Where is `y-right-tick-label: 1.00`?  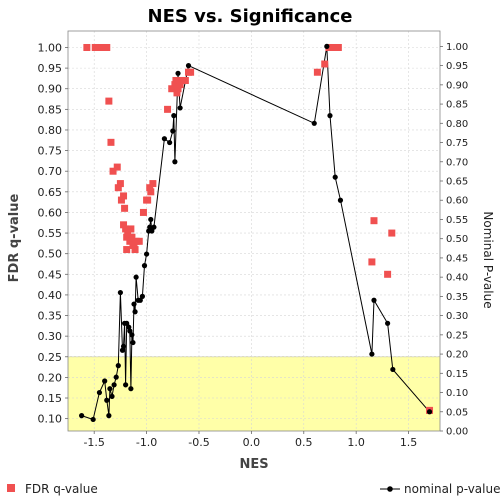
y-right-tick-label: 1.00 is located at coordinates (457, 47).